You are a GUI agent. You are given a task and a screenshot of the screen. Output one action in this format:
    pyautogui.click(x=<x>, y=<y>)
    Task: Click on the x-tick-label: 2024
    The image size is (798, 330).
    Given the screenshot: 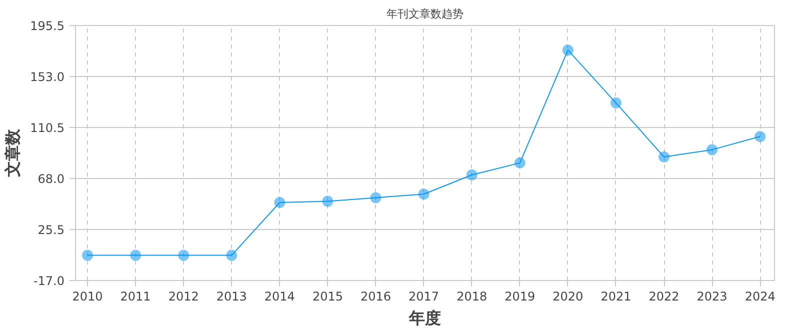 What is the action you would take?
    pyautogui.click(x=760, y=297)
    